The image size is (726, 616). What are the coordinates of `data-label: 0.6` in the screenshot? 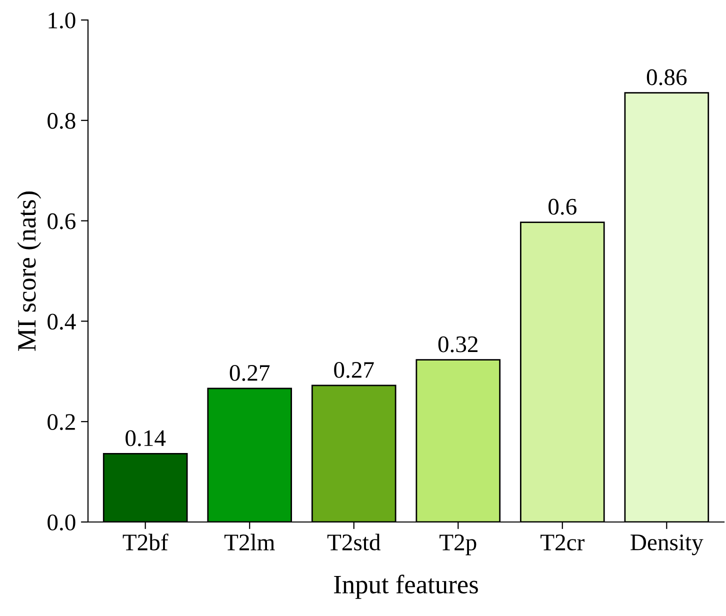 It's located at (562, 206).